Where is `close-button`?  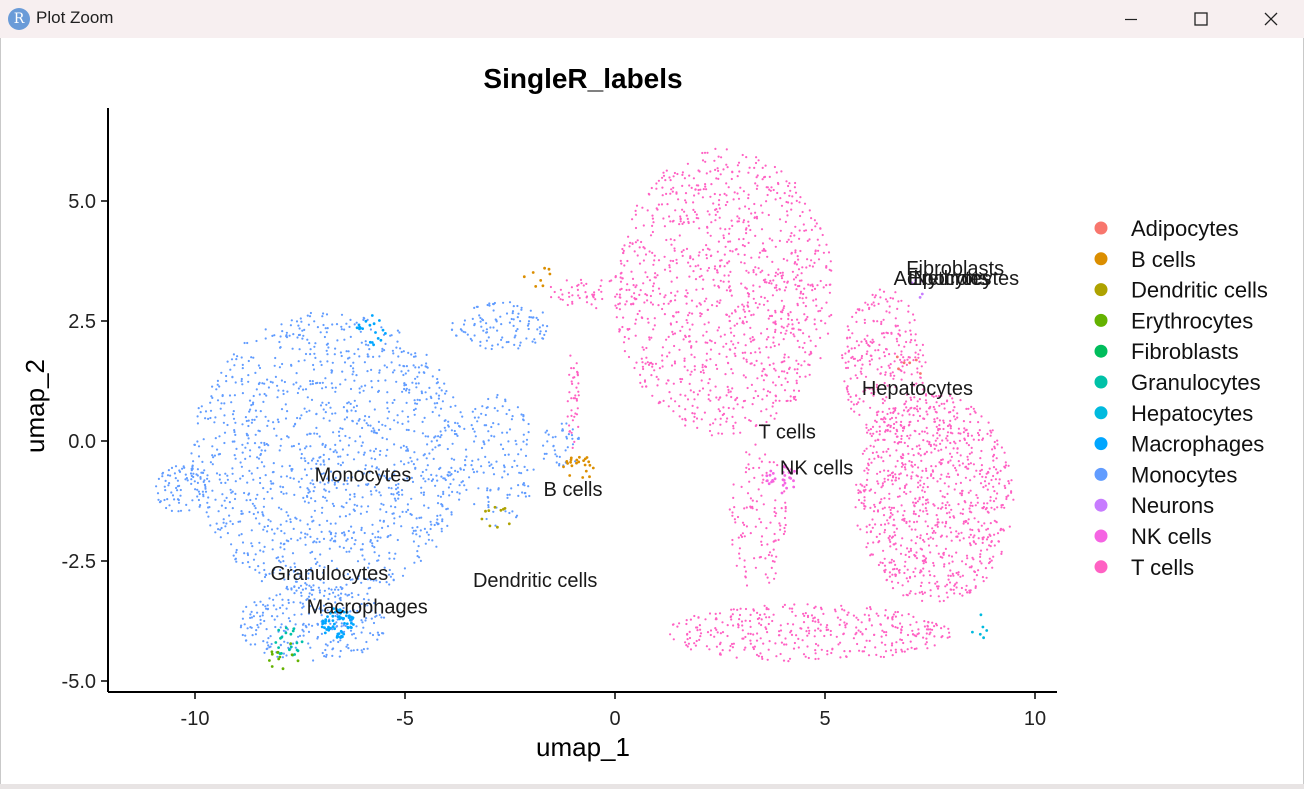
close-button is located at coordinates (1270, 19).